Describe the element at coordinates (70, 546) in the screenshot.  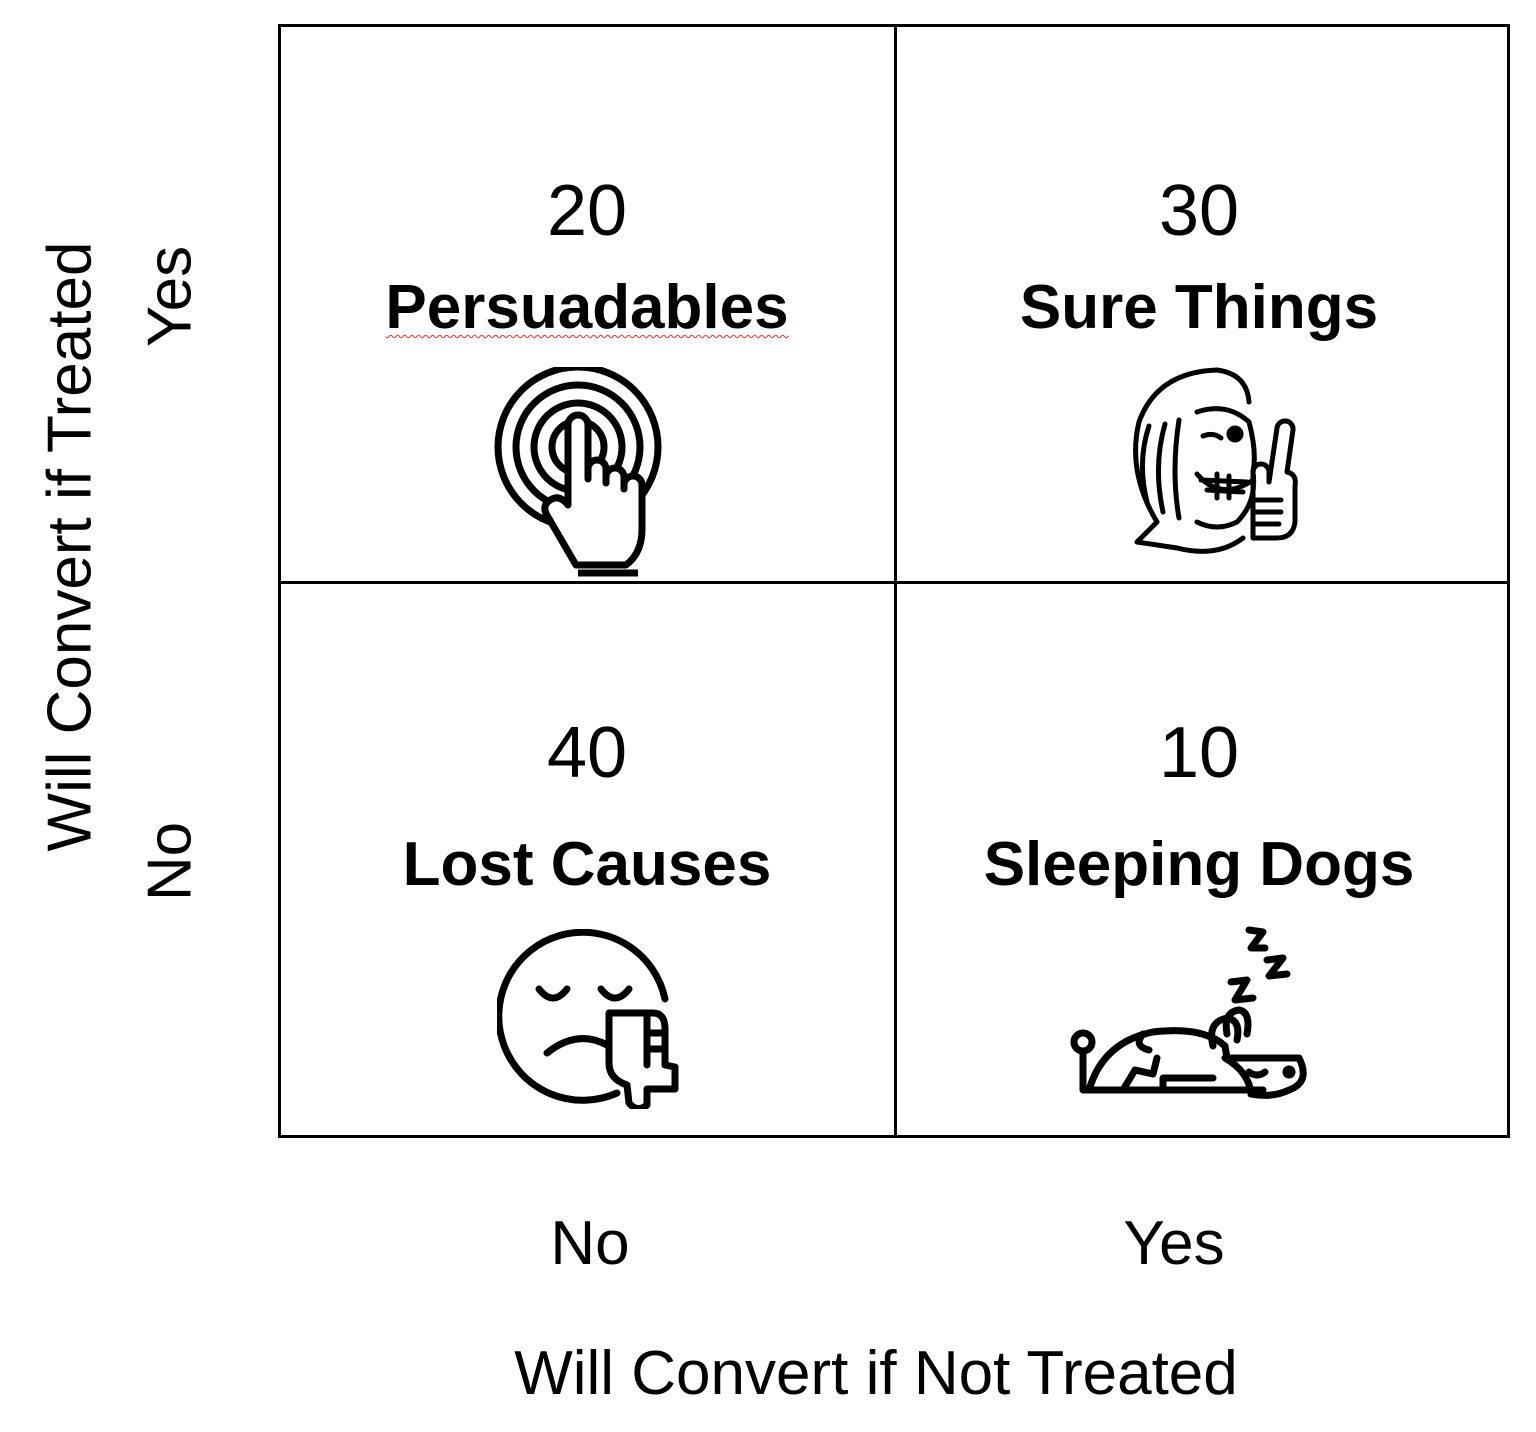
I see `y-axis-title: Will Convert if Treated` at that location.